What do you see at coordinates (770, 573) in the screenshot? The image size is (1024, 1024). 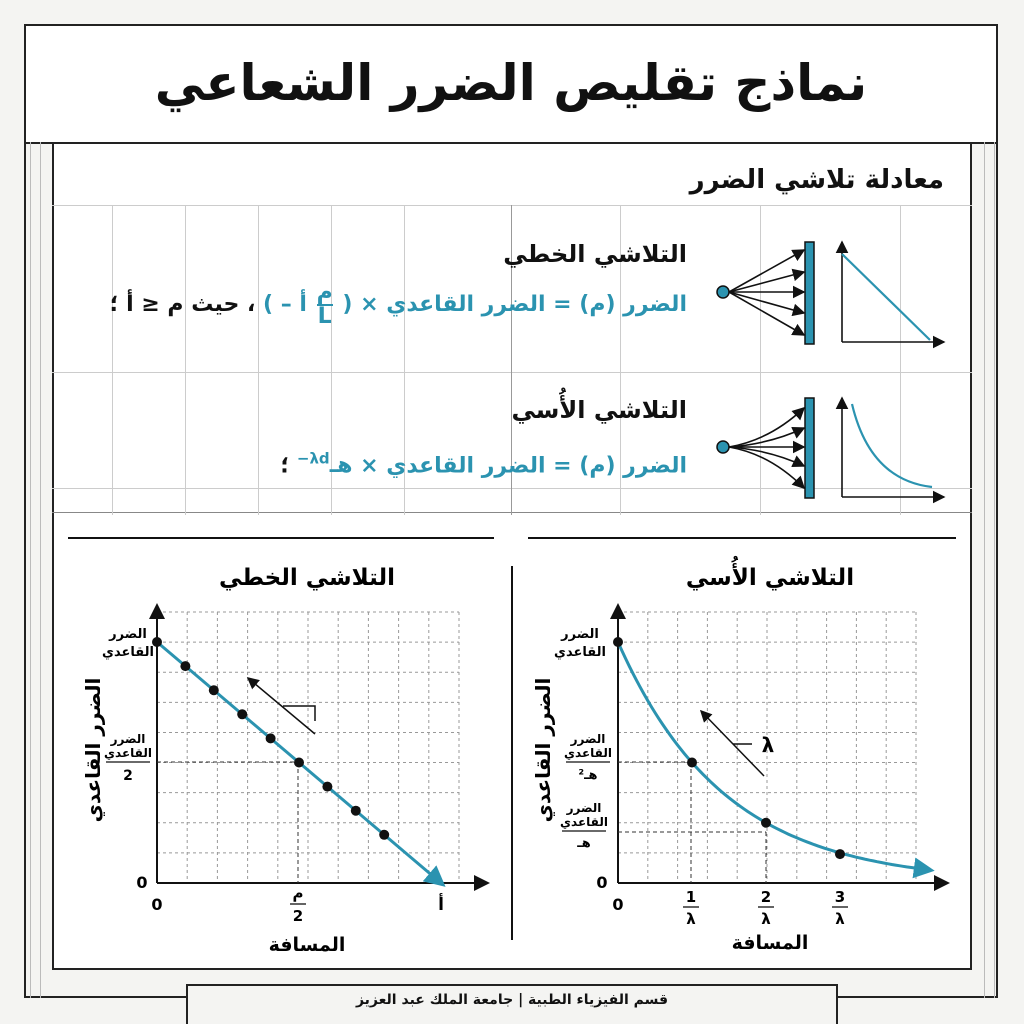 I see `exp-chart-title: التلاشي الأُسي` at bounding box center [770, 573].